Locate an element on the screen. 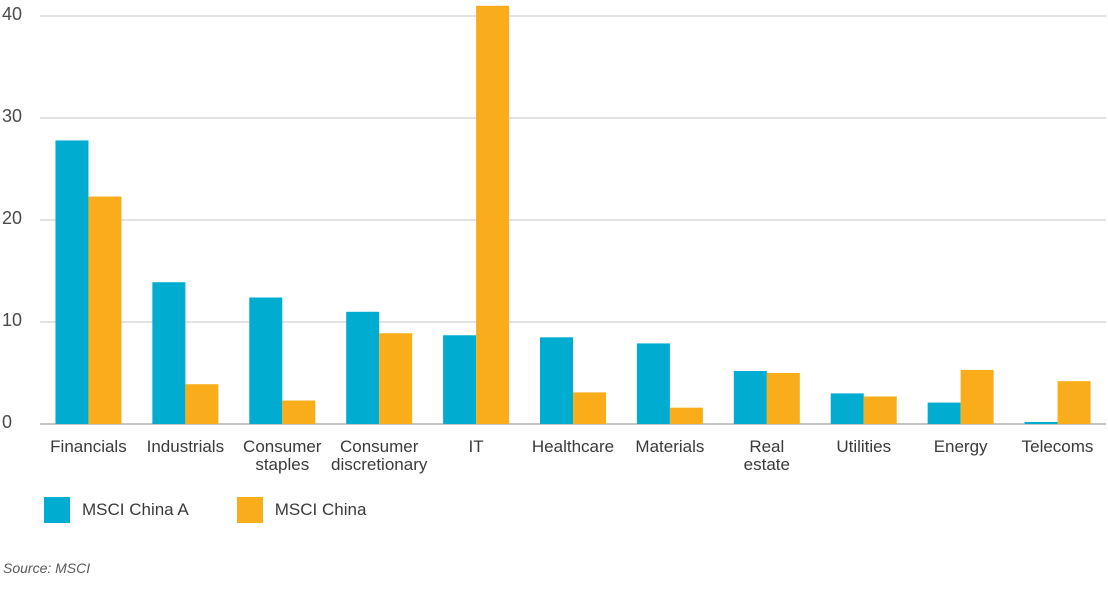  legend-item-msci-china-a: MSCI China A is located at coordinates (116, 510).